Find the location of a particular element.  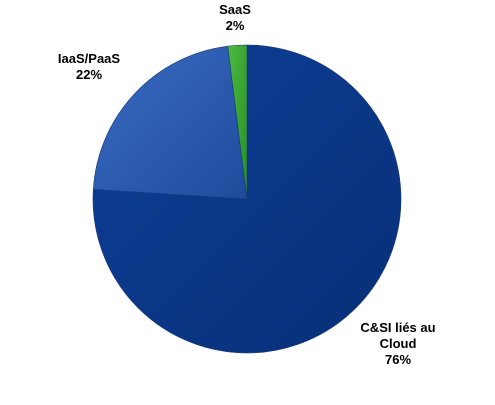

slice-name-label: IaaS/PaaS is located at coordinates (89, 58).